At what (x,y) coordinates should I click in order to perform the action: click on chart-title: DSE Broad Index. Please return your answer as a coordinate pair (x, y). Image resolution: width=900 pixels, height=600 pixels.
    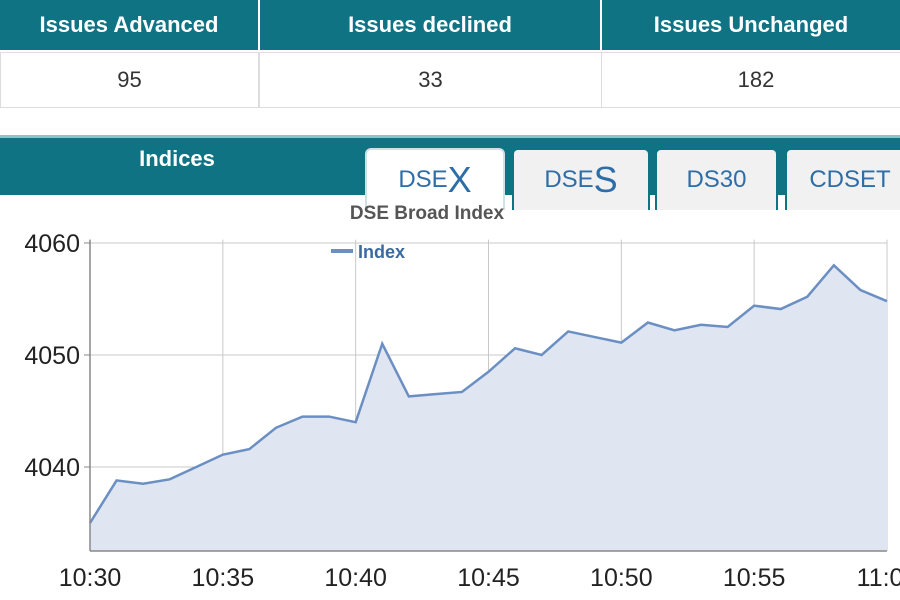
    Looking at the image, I should click on (427, 213).